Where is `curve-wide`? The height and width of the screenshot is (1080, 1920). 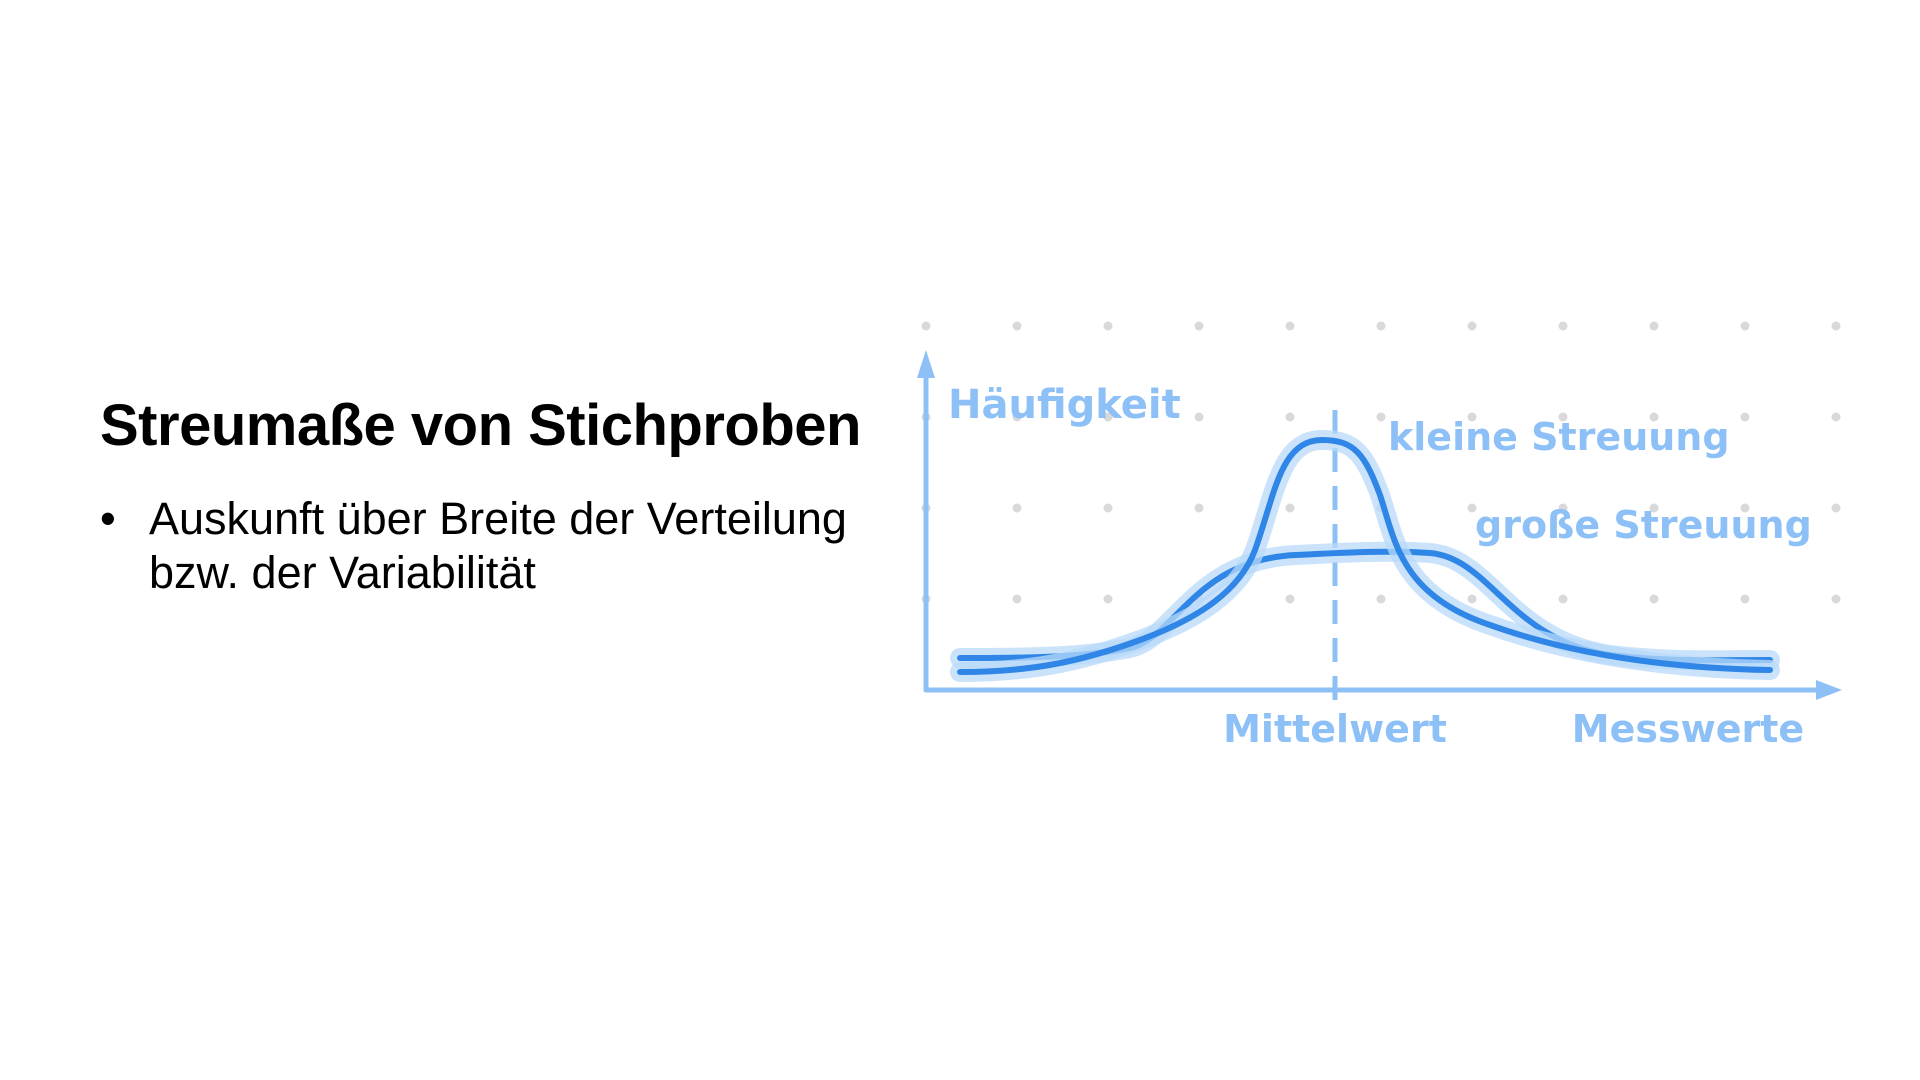
curve-wide is located at coordinates (1365, 606).